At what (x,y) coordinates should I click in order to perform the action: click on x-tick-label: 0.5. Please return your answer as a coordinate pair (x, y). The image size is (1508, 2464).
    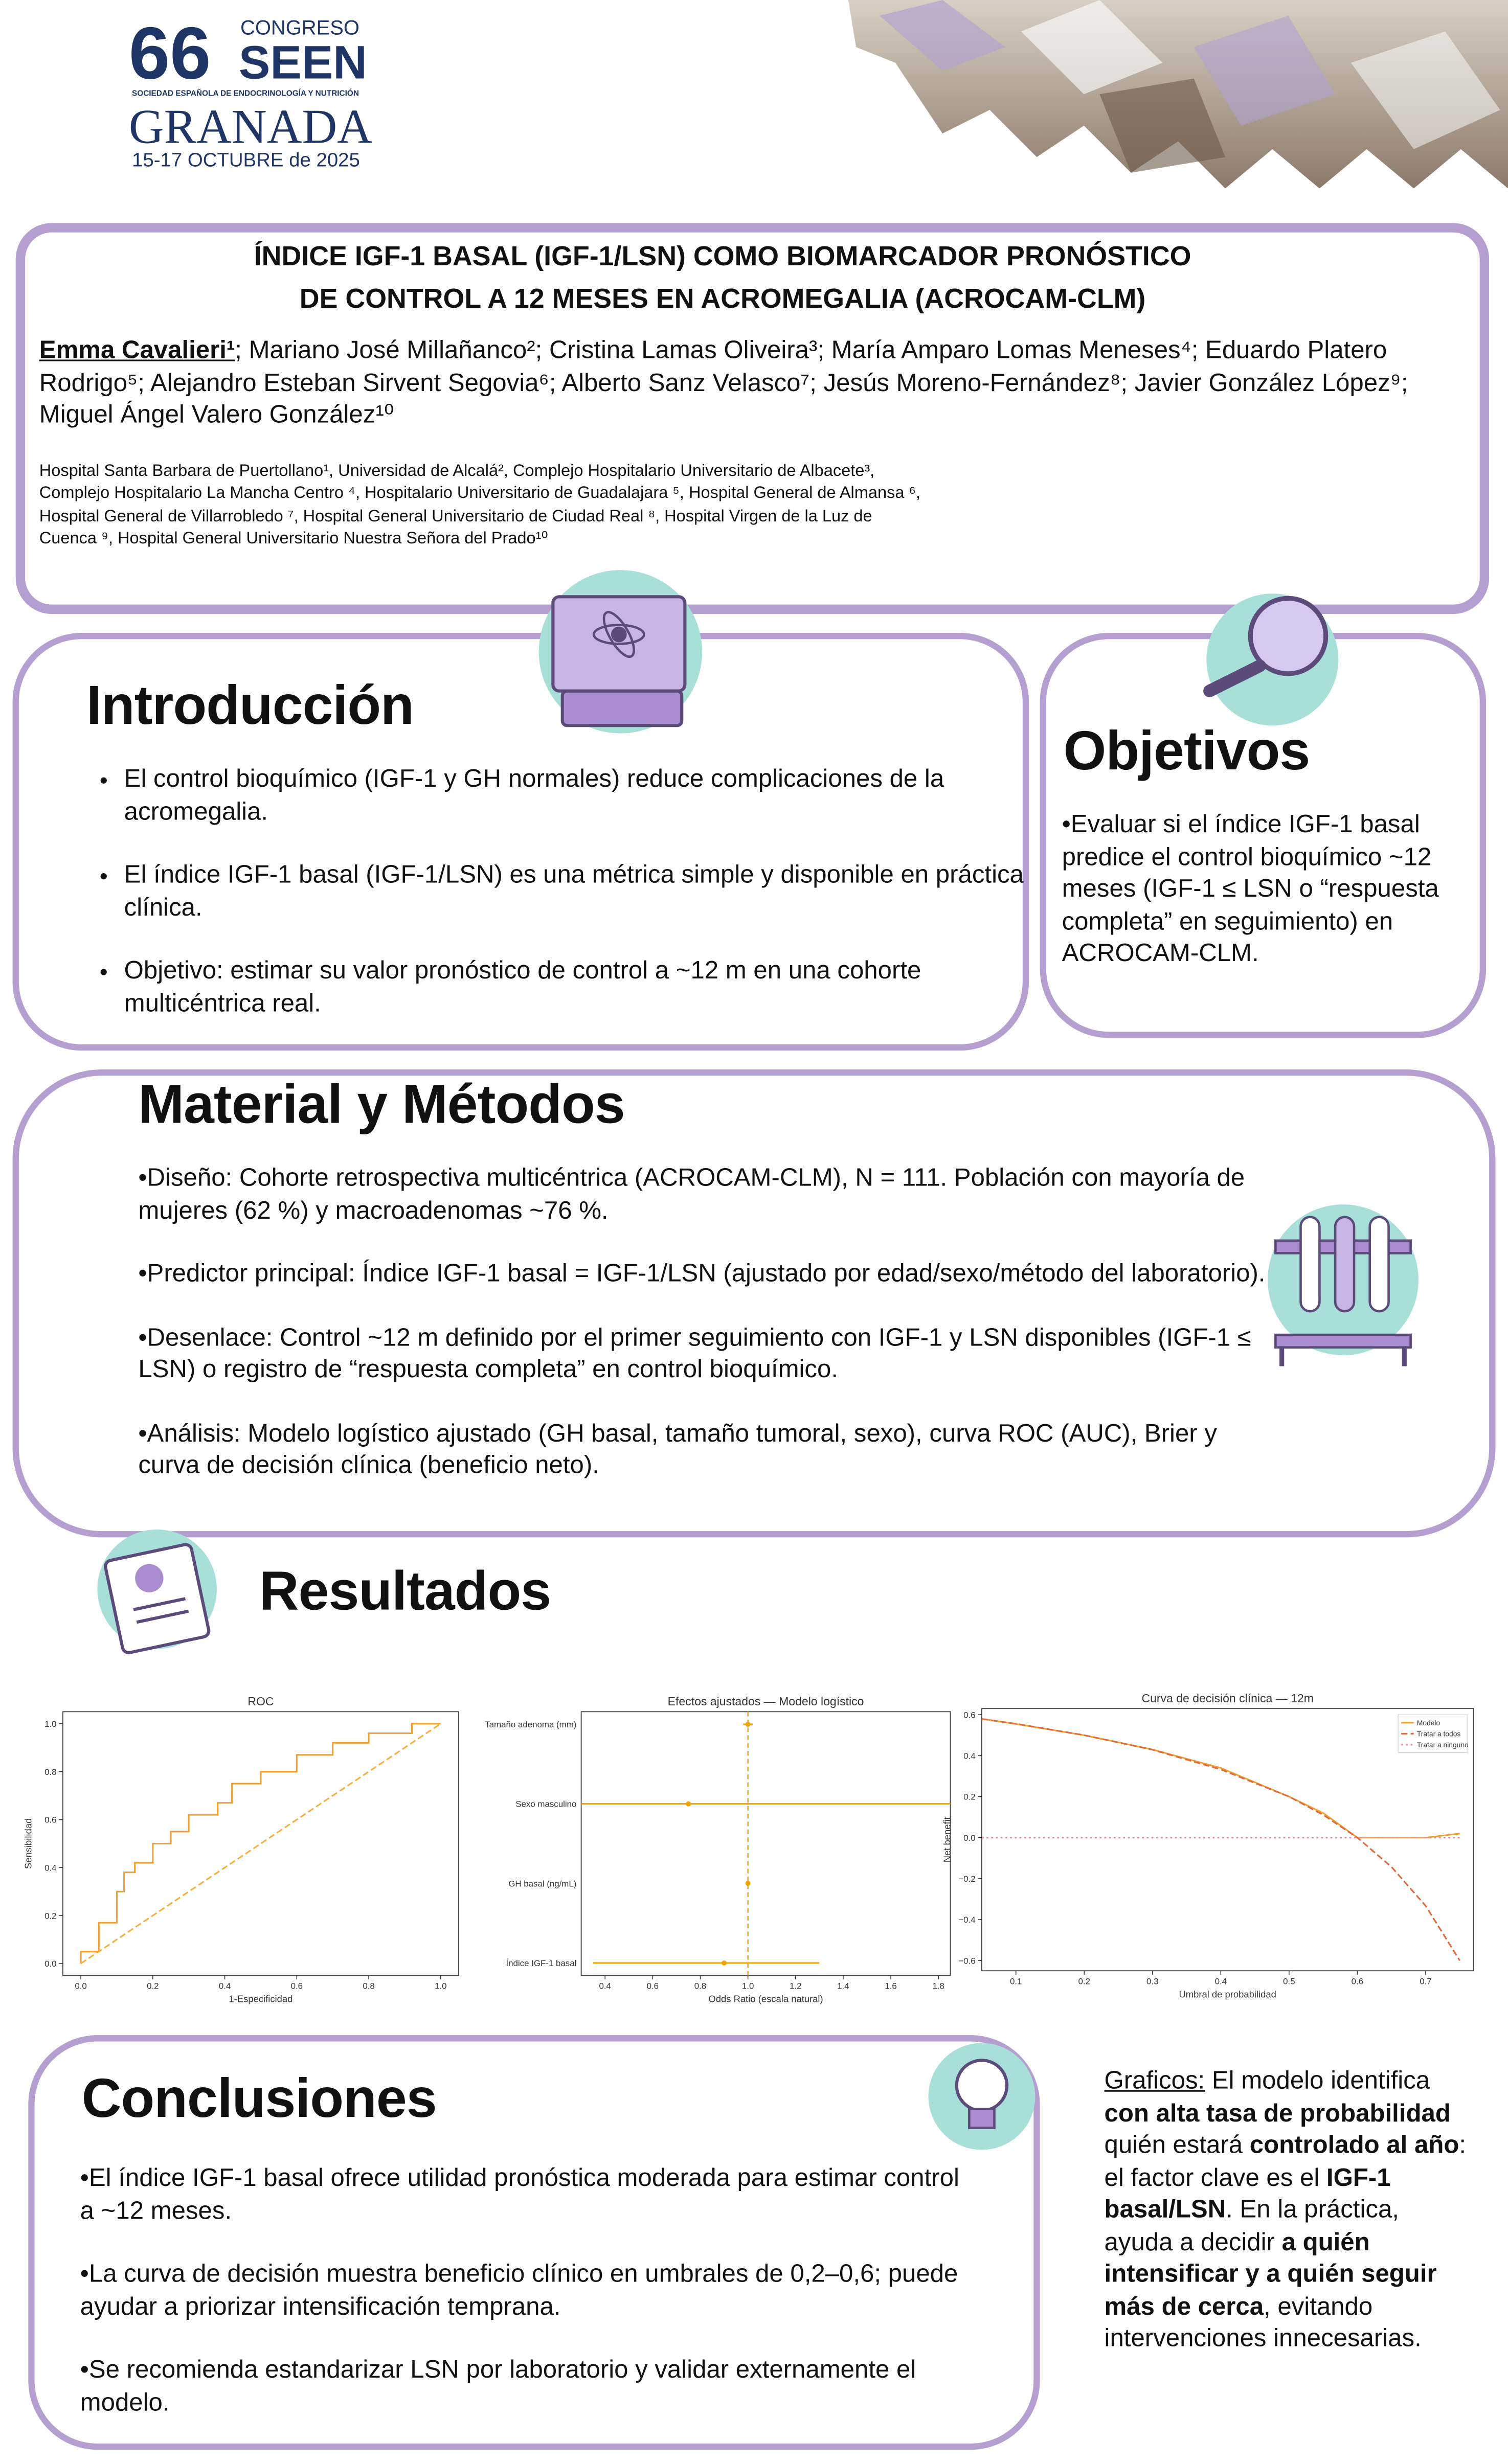
    Looking at the image, I should click on (1289, 1981).